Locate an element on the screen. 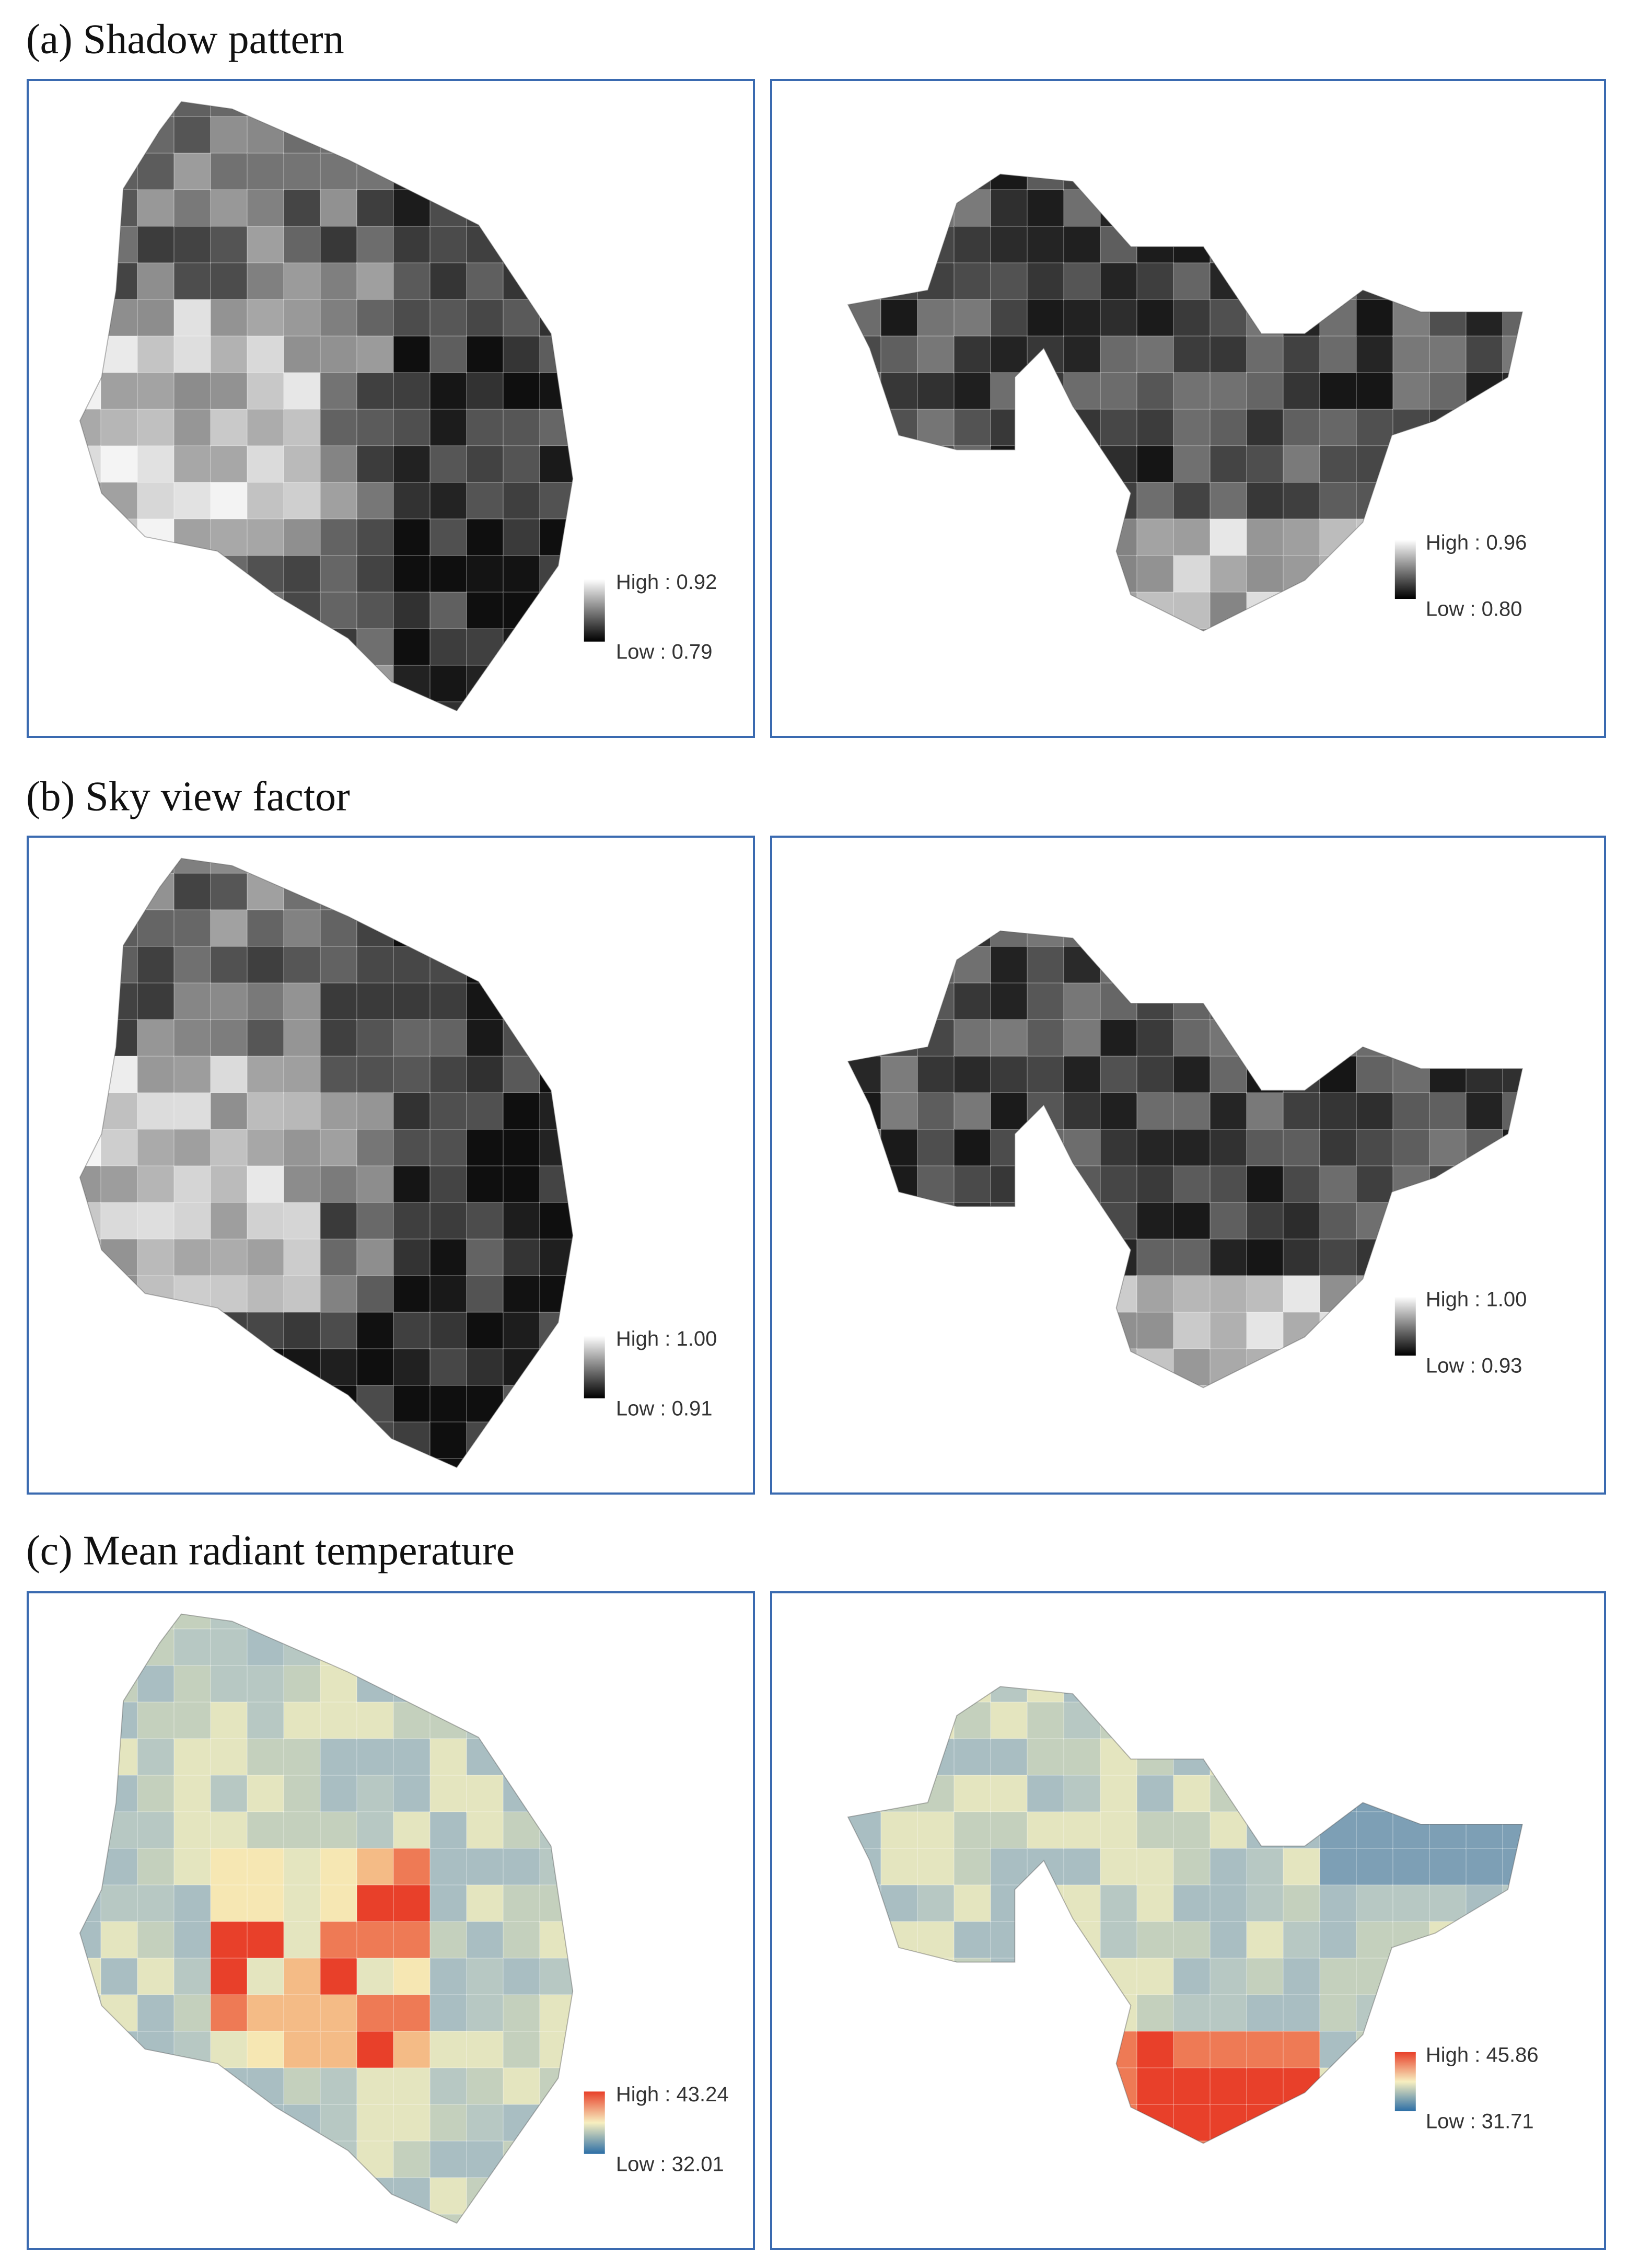  map-panel: High : 0.96 Low : 0.80 is located at coordinates (1188, 408).